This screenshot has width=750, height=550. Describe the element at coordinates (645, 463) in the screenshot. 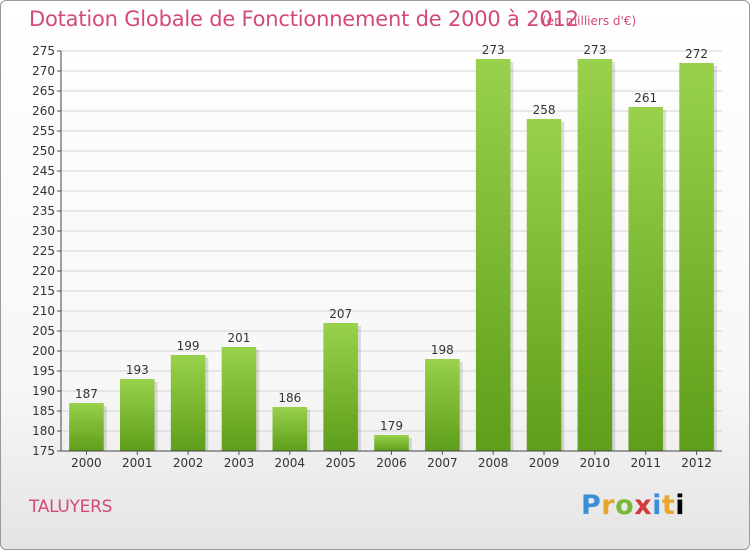

I see `x-tick-label: 2011` at that location.